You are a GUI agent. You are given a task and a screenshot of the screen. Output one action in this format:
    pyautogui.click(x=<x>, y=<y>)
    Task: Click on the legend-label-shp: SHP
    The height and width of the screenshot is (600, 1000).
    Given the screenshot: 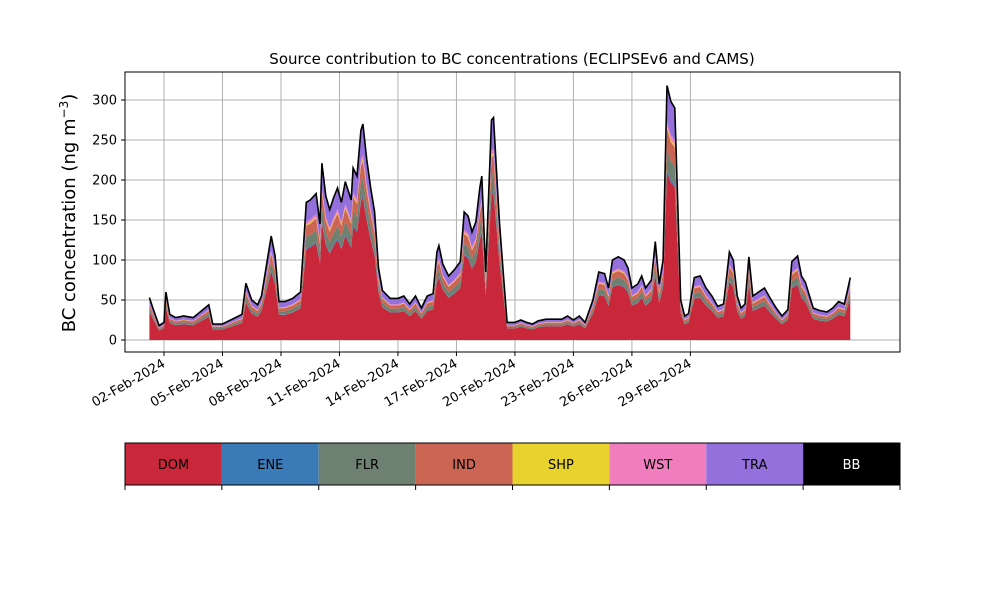 What is the action you would take?
    pyautogui.click(x=561, y=465)
    